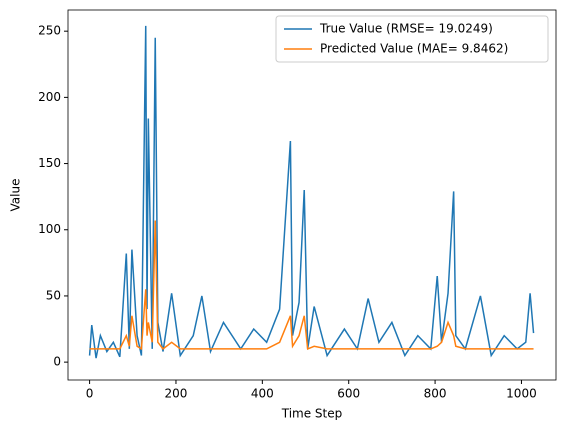 This screenshot has width=571, height=436. I want to click on x-tick-label: 800, so click(435, 394).